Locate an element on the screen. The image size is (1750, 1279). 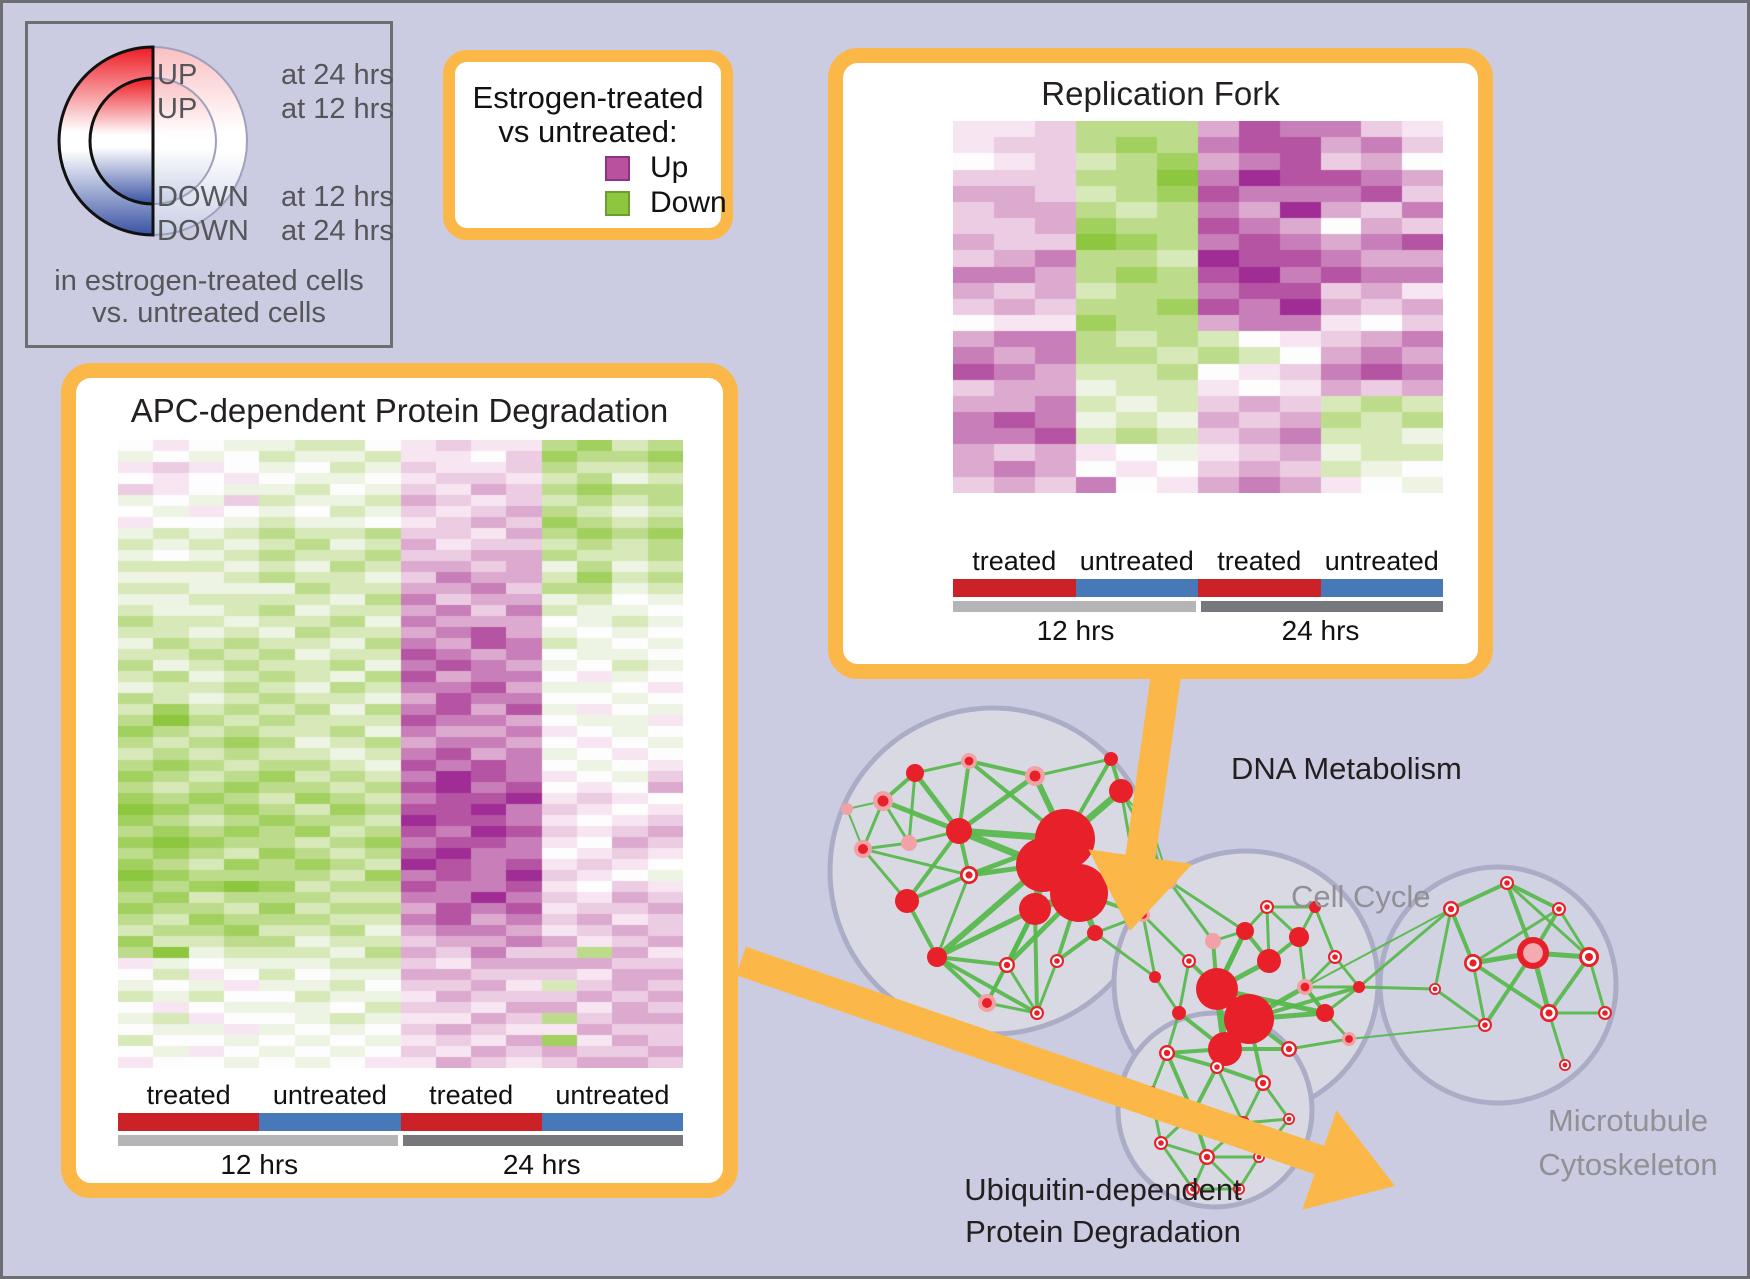
time-label: 24 hrs is located at coordinates (541, 1164).